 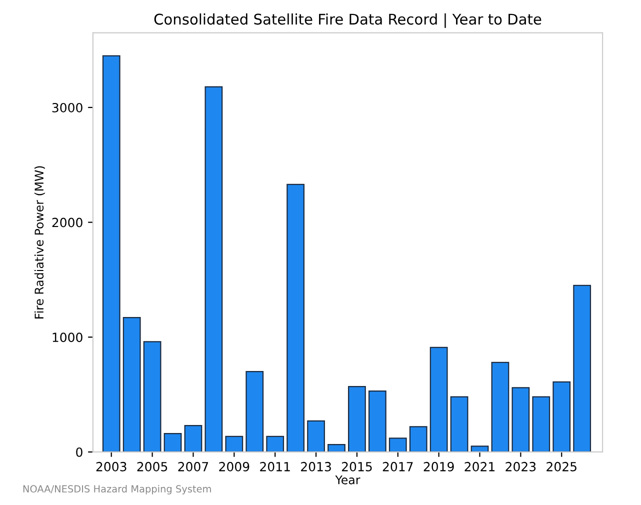 What do you see at coordinates (521, 467) in the screenshot?
I see `x-tick-label: 2023` at bounding box center [521, 467].